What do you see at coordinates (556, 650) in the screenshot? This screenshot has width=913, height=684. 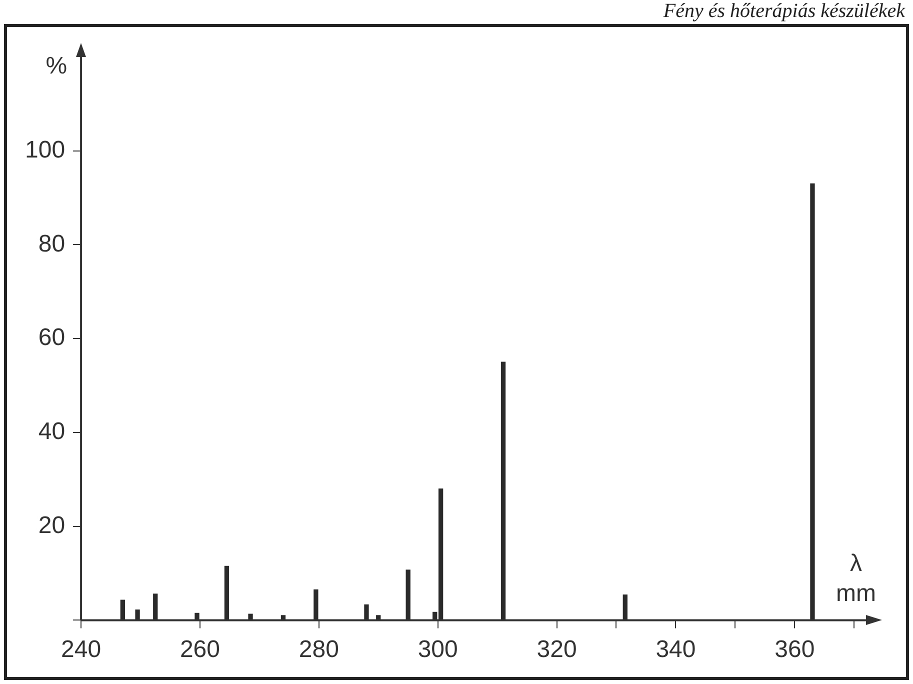 I see `x-tick-label: 320` at bounding box center [556, 650].